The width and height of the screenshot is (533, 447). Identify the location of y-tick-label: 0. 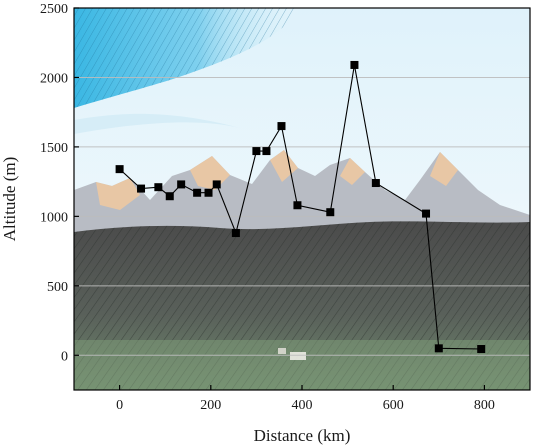
(64, 356).